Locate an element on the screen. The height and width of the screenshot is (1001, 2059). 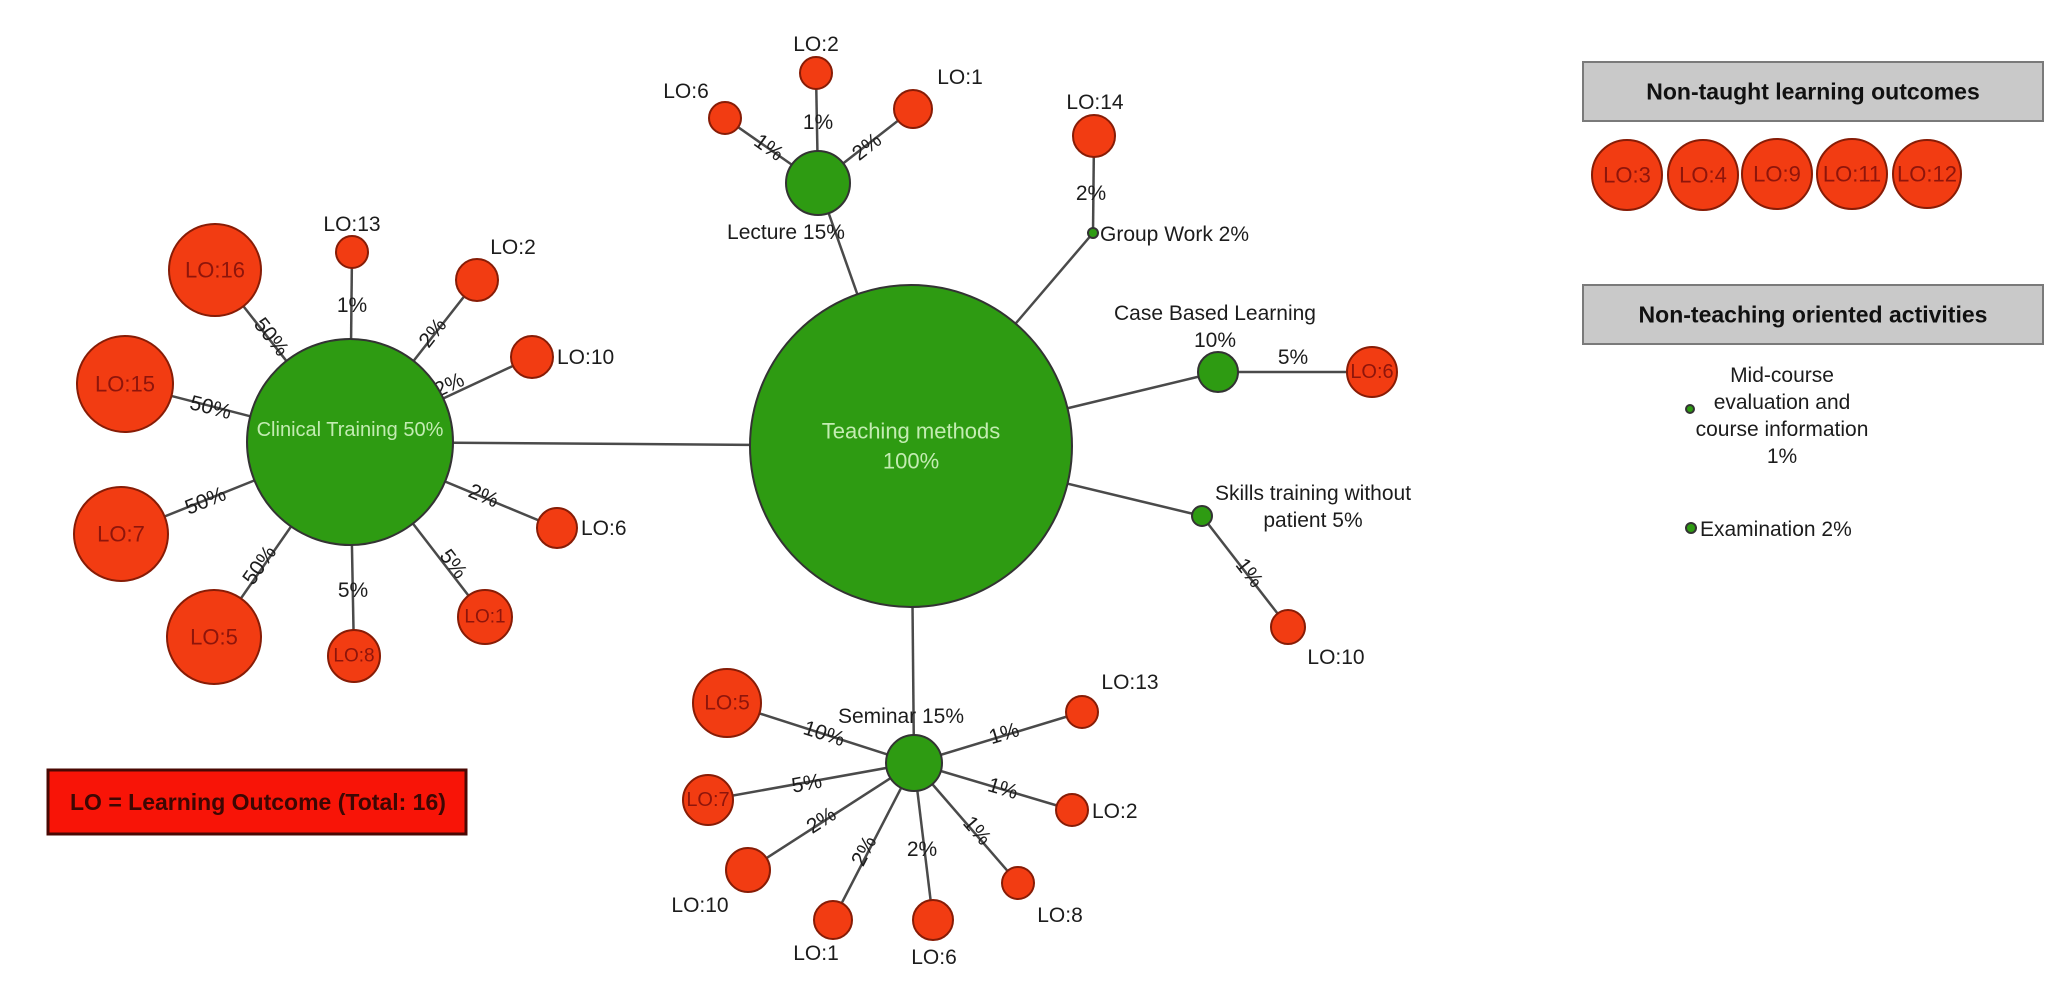
edge-seminar-sem-lo1 is located at coordinates (873, 841).